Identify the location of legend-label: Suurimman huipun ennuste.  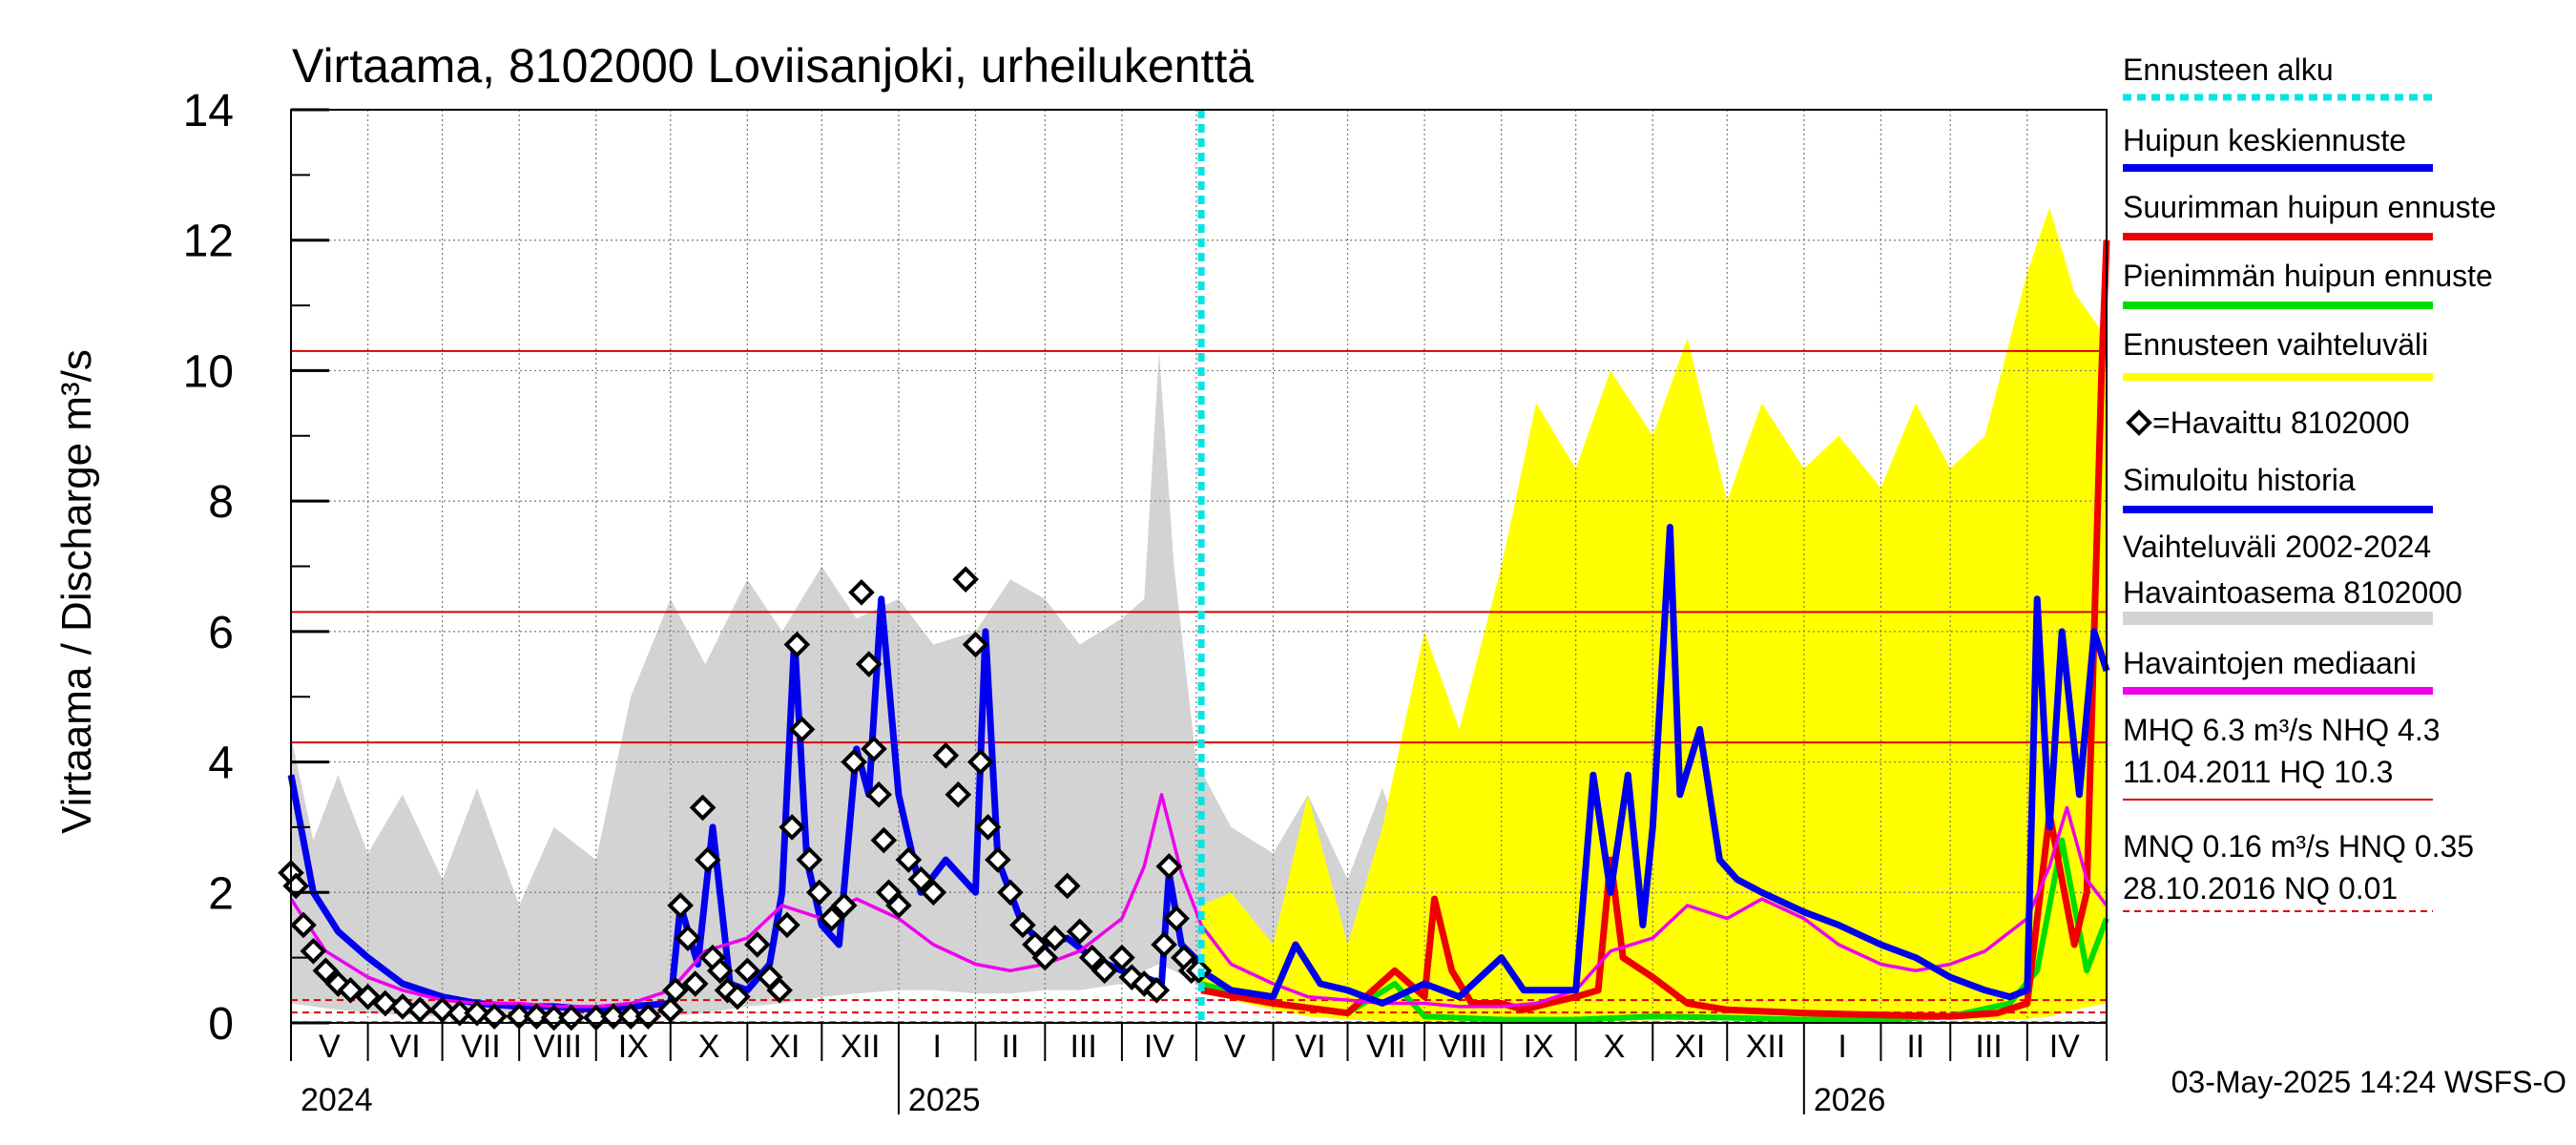
(2309, 207).